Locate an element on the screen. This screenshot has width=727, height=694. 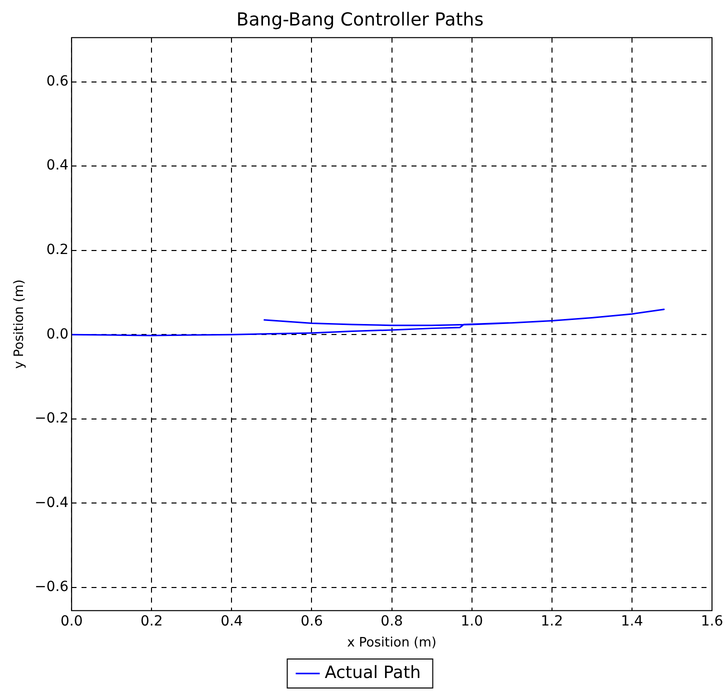
x-tick-label: 1.0 is located at coordinates (471, 622).